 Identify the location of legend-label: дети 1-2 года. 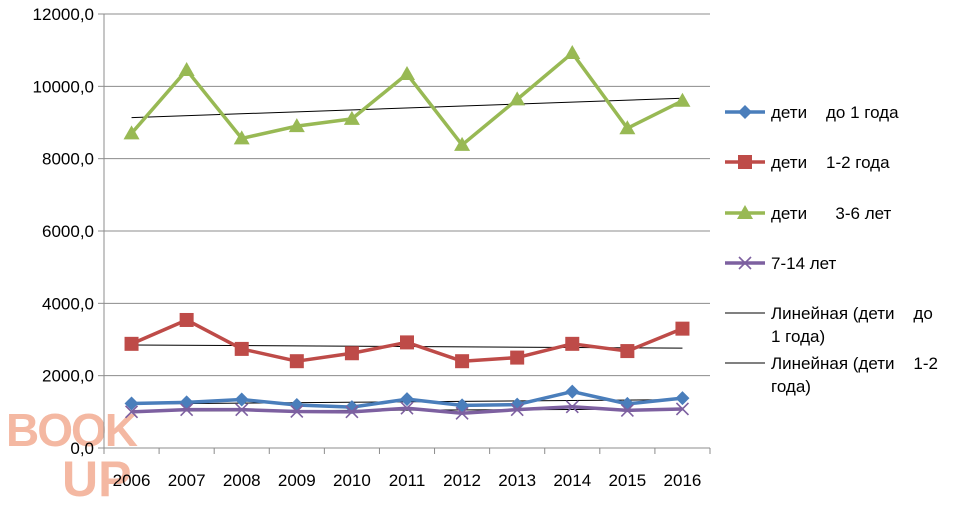
(830, 162).